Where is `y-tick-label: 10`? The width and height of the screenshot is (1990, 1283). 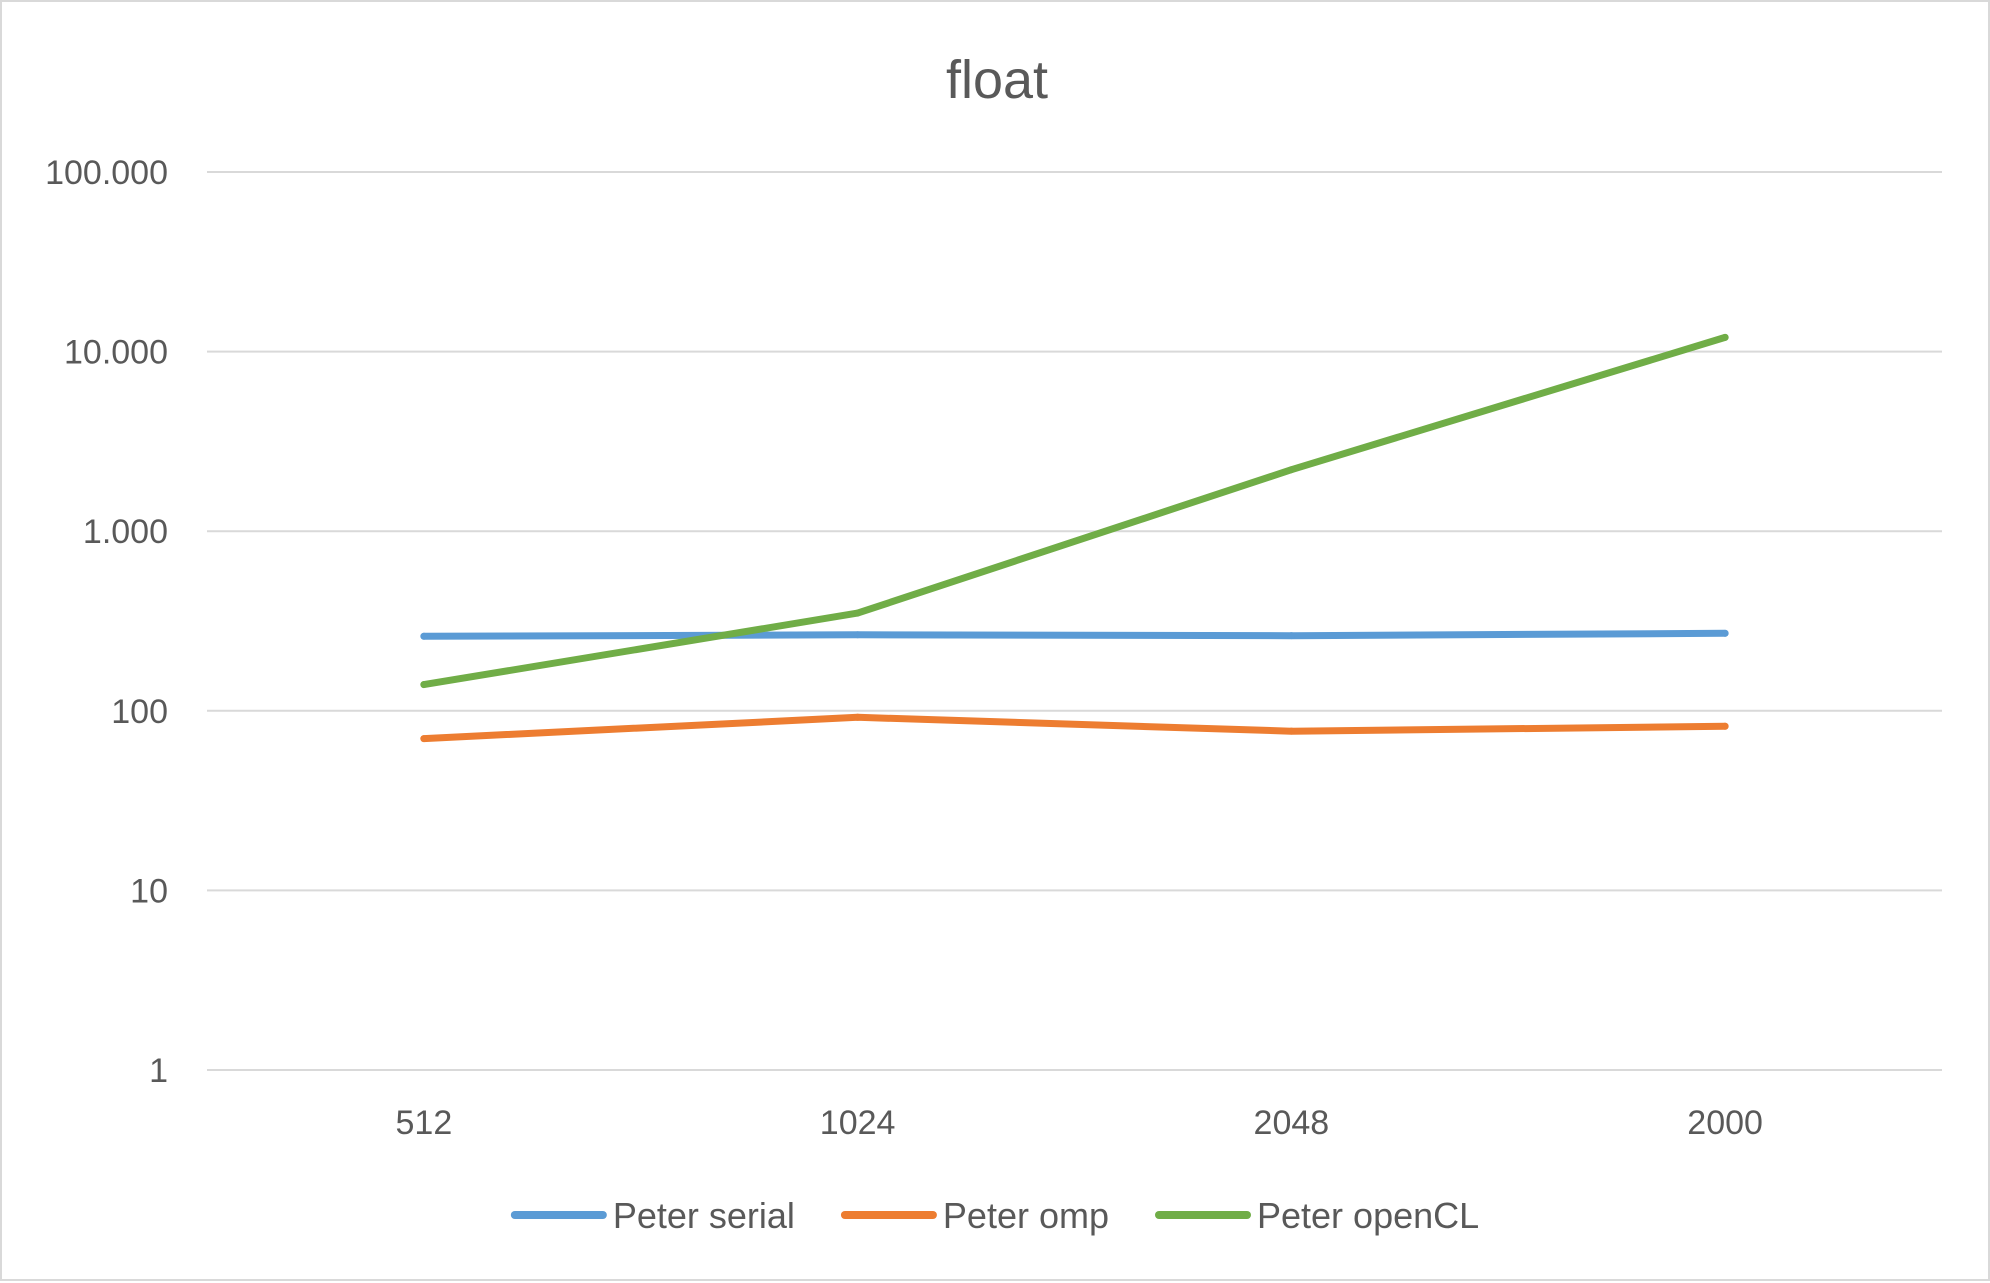 y-tick-label: 10 is located at coordinates (149, 891).